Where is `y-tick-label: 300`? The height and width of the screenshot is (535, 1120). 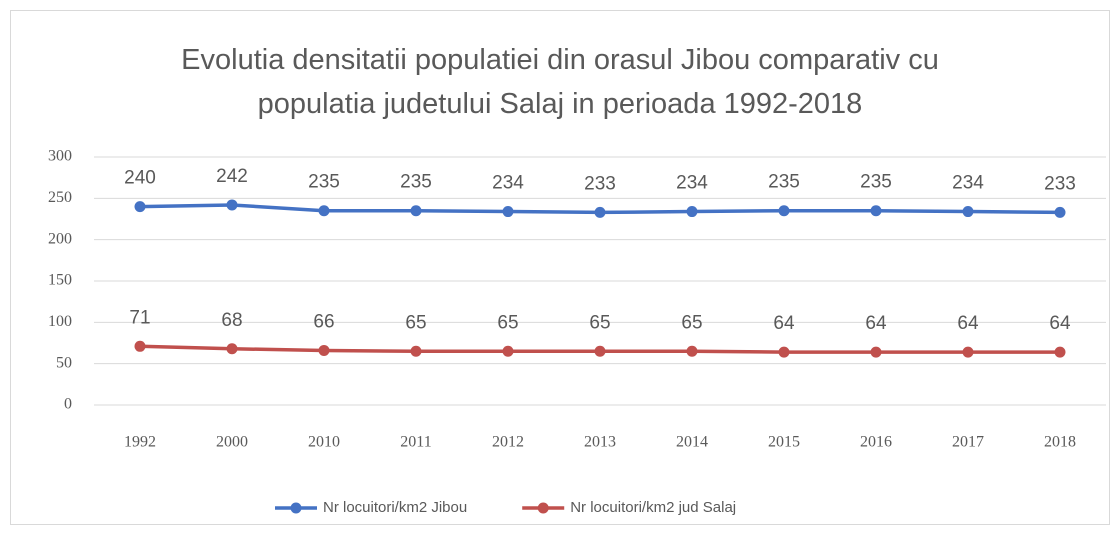 y-tick-label: 300 is located at coordinates (60, 156).